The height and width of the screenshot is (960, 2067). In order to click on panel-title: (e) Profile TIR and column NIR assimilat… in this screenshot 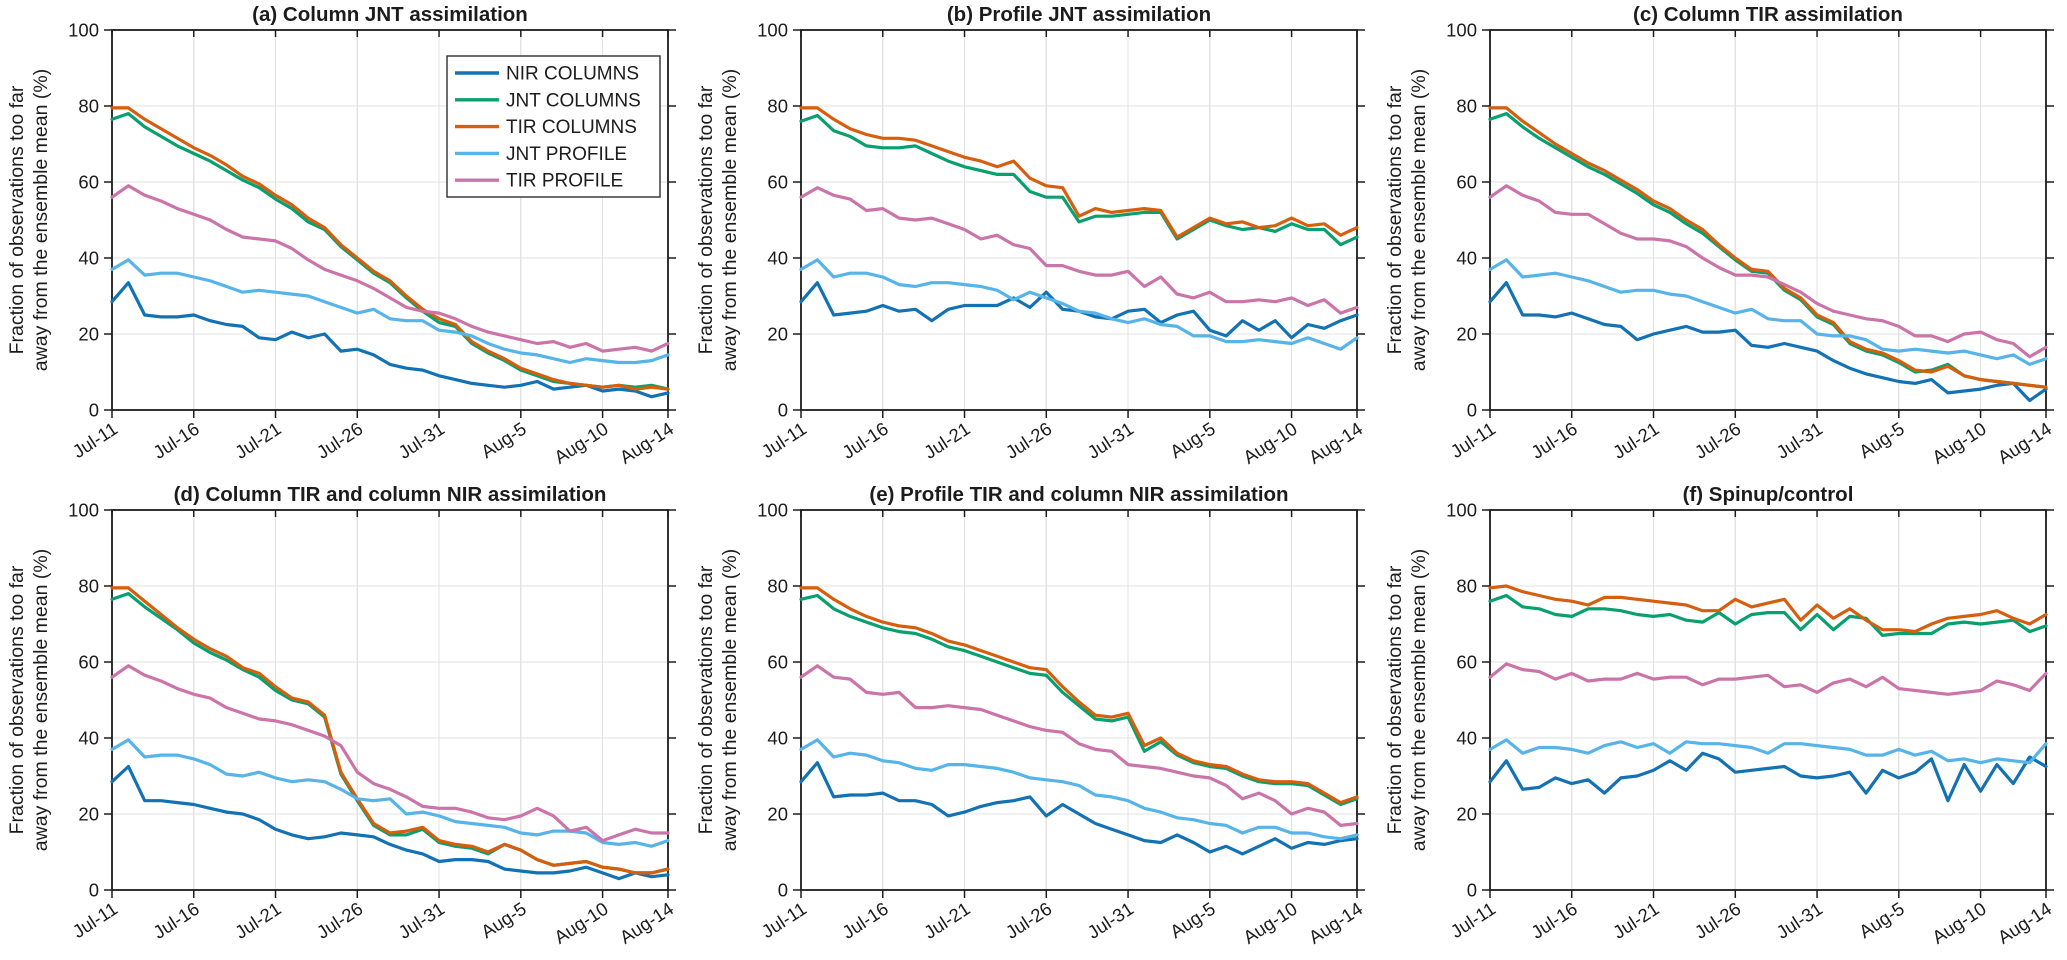, I will do `click(1078, 494)`.